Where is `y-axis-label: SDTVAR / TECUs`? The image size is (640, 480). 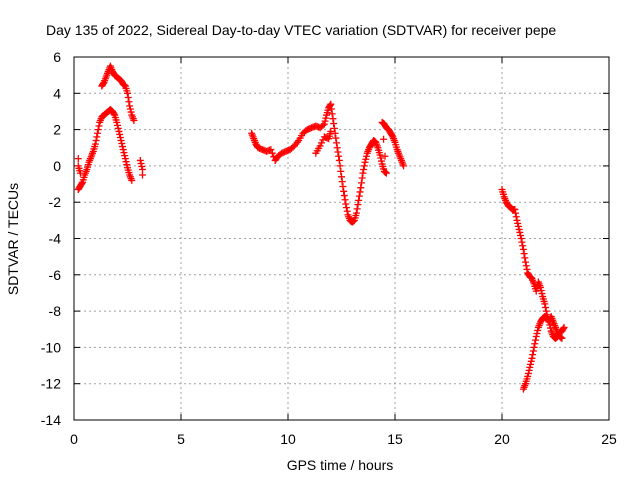
y-axis-label: SDTVAR / TECUs is located at coordinates (13, 239).